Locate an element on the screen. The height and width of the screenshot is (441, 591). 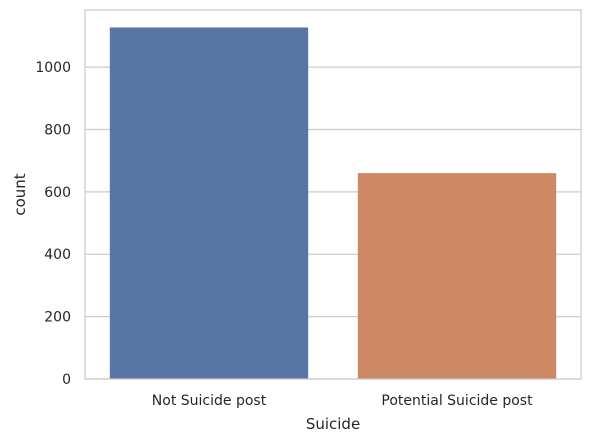
y-tick-label: 200 is located at coordinates (57, 318).